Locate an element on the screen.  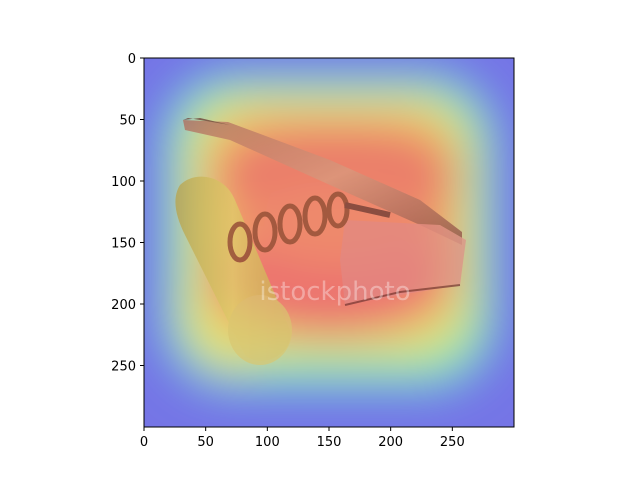
y-tick-label: 50 is located at coordinates (127, 121).